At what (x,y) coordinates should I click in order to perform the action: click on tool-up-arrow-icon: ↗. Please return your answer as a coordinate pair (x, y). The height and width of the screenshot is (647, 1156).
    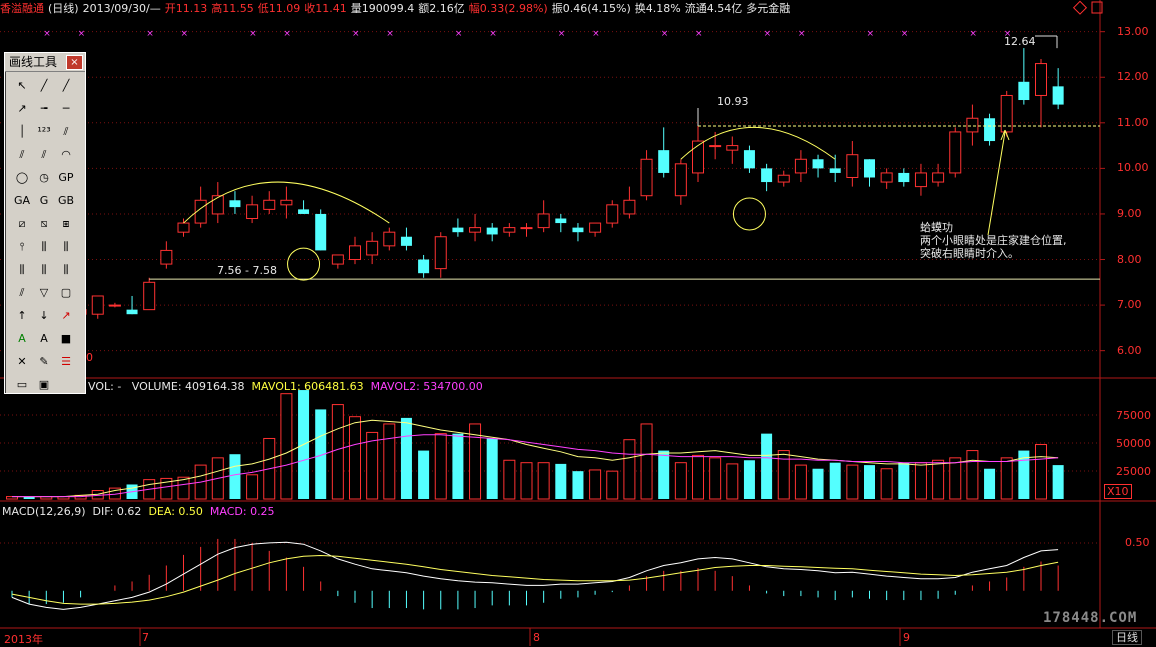
    Looking at the image, I should click on (66, 315).